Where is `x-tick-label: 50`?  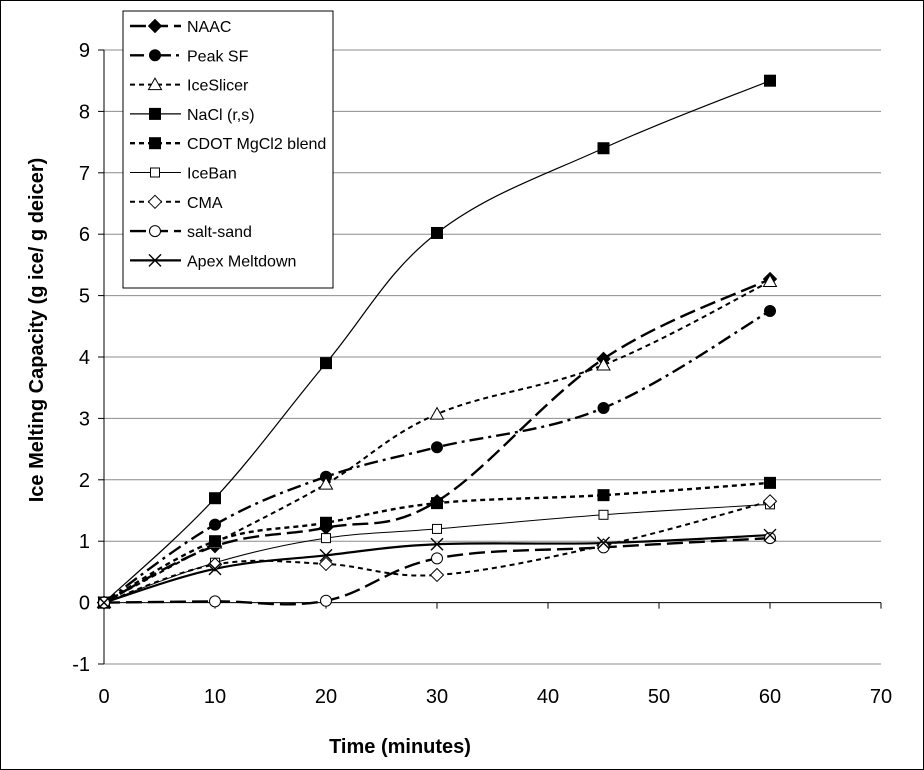
x-tick-label: 50 is located at coordinates (659, 697).